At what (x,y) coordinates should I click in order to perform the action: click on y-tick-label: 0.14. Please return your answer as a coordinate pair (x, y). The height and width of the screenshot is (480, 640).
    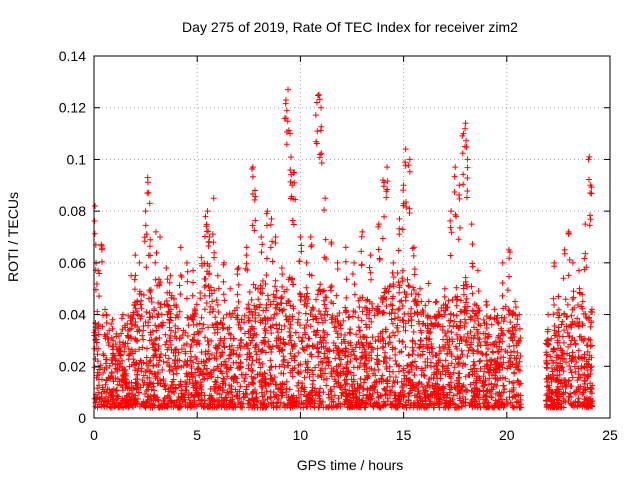
    Looking at the image, I should click on (72, 56).